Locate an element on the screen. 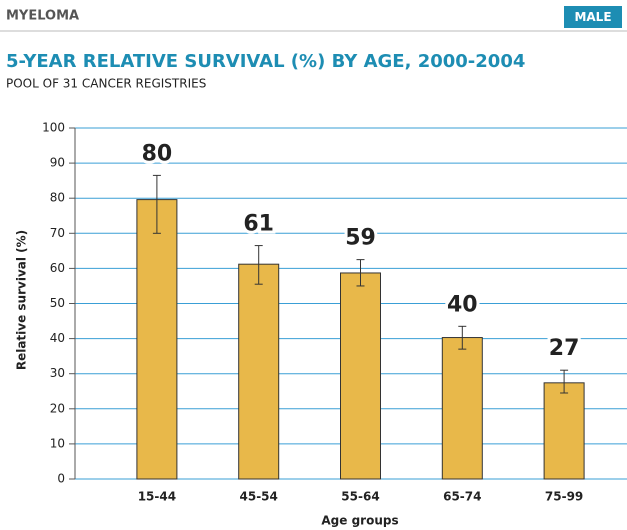 The image size is (627, 530). header: MYELOMA is located at coordinates (42, 16).